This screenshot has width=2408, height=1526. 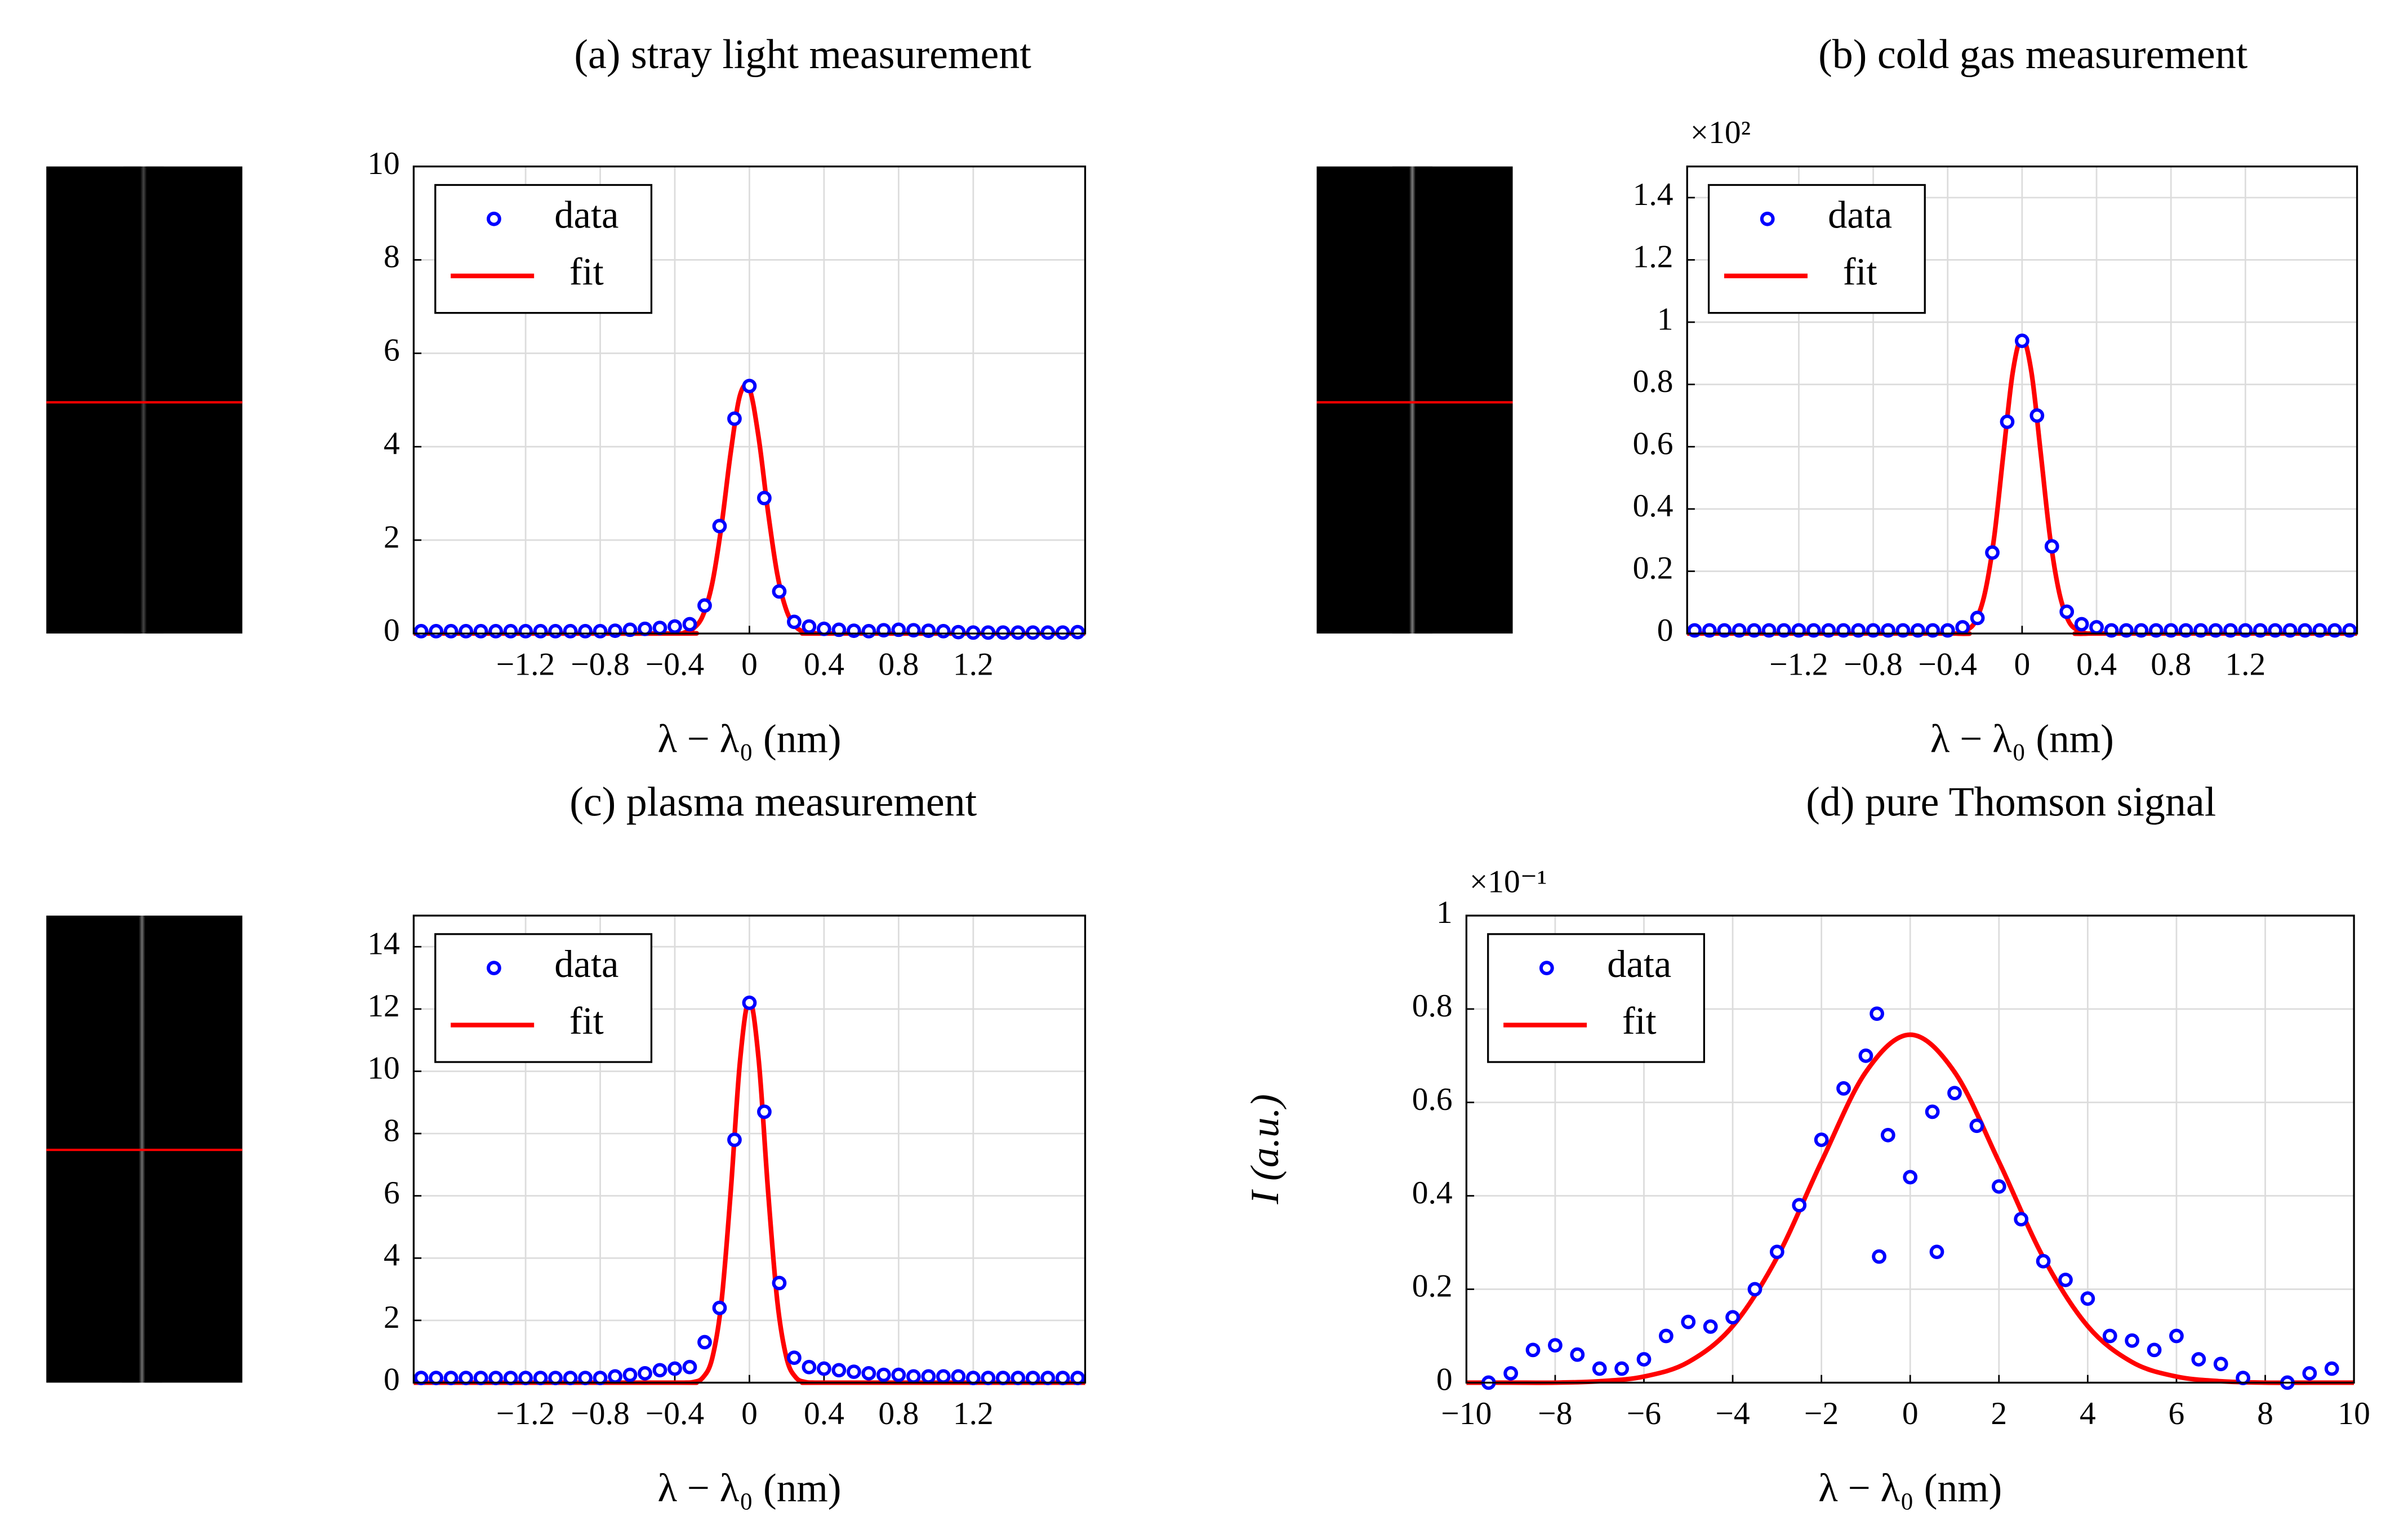 What do you see at coordinates (802, 54) in the screenshot?
I see `subplot-title: (a) stray light measurement` at bounding box center [802, 54].